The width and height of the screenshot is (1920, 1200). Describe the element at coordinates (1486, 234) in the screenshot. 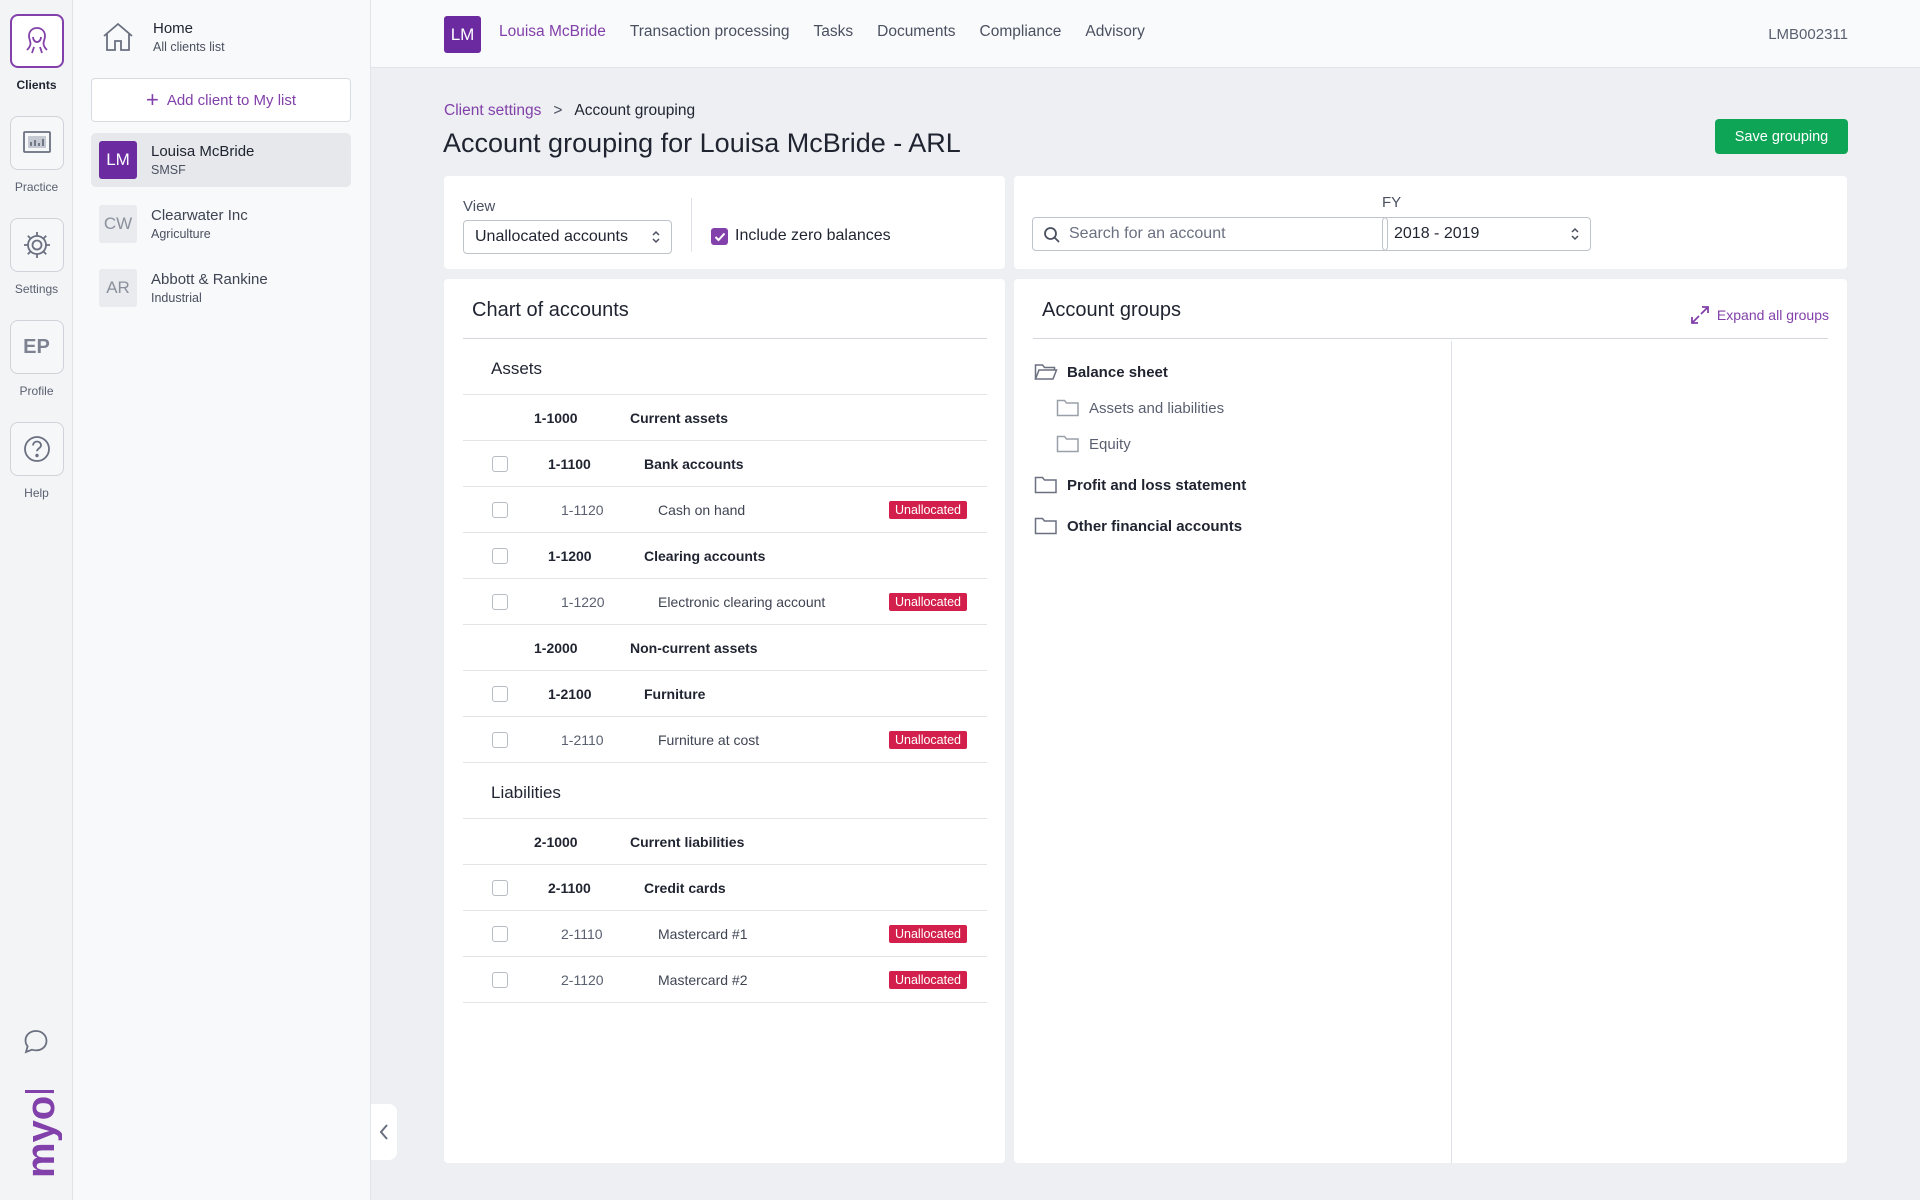

I see `fy-select: 2018 - 2019` at that location.